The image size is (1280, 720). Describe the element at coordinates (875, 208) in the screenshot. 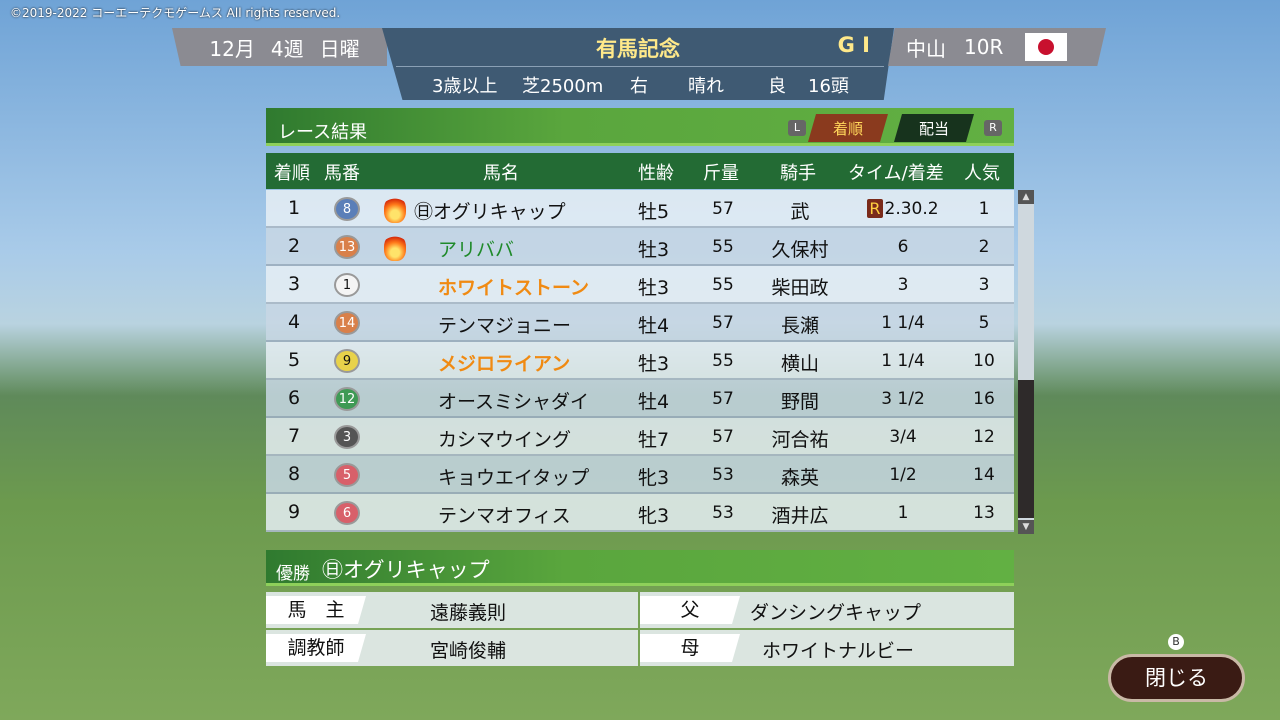

I see `record-icon: R` at that location.